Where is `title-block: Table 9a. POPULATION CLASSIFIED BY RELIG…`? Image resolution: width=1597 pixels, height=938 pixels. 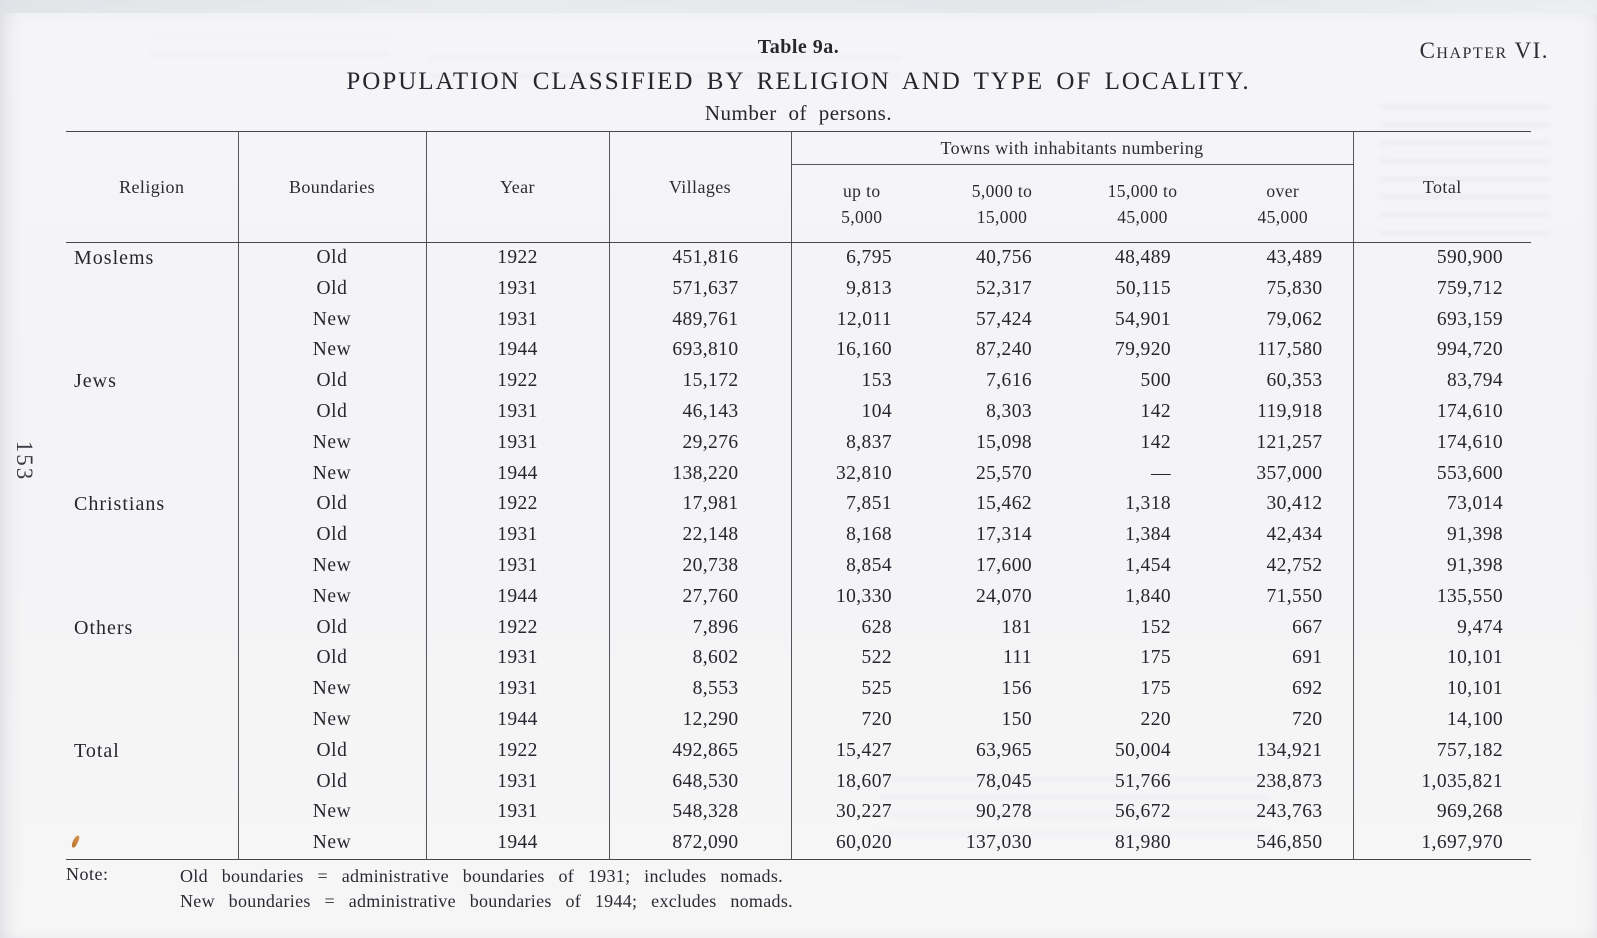
title-block: Table 9a. POPULATION CLASSIFIED BY RELIG… is located at coordinates (798, 81).